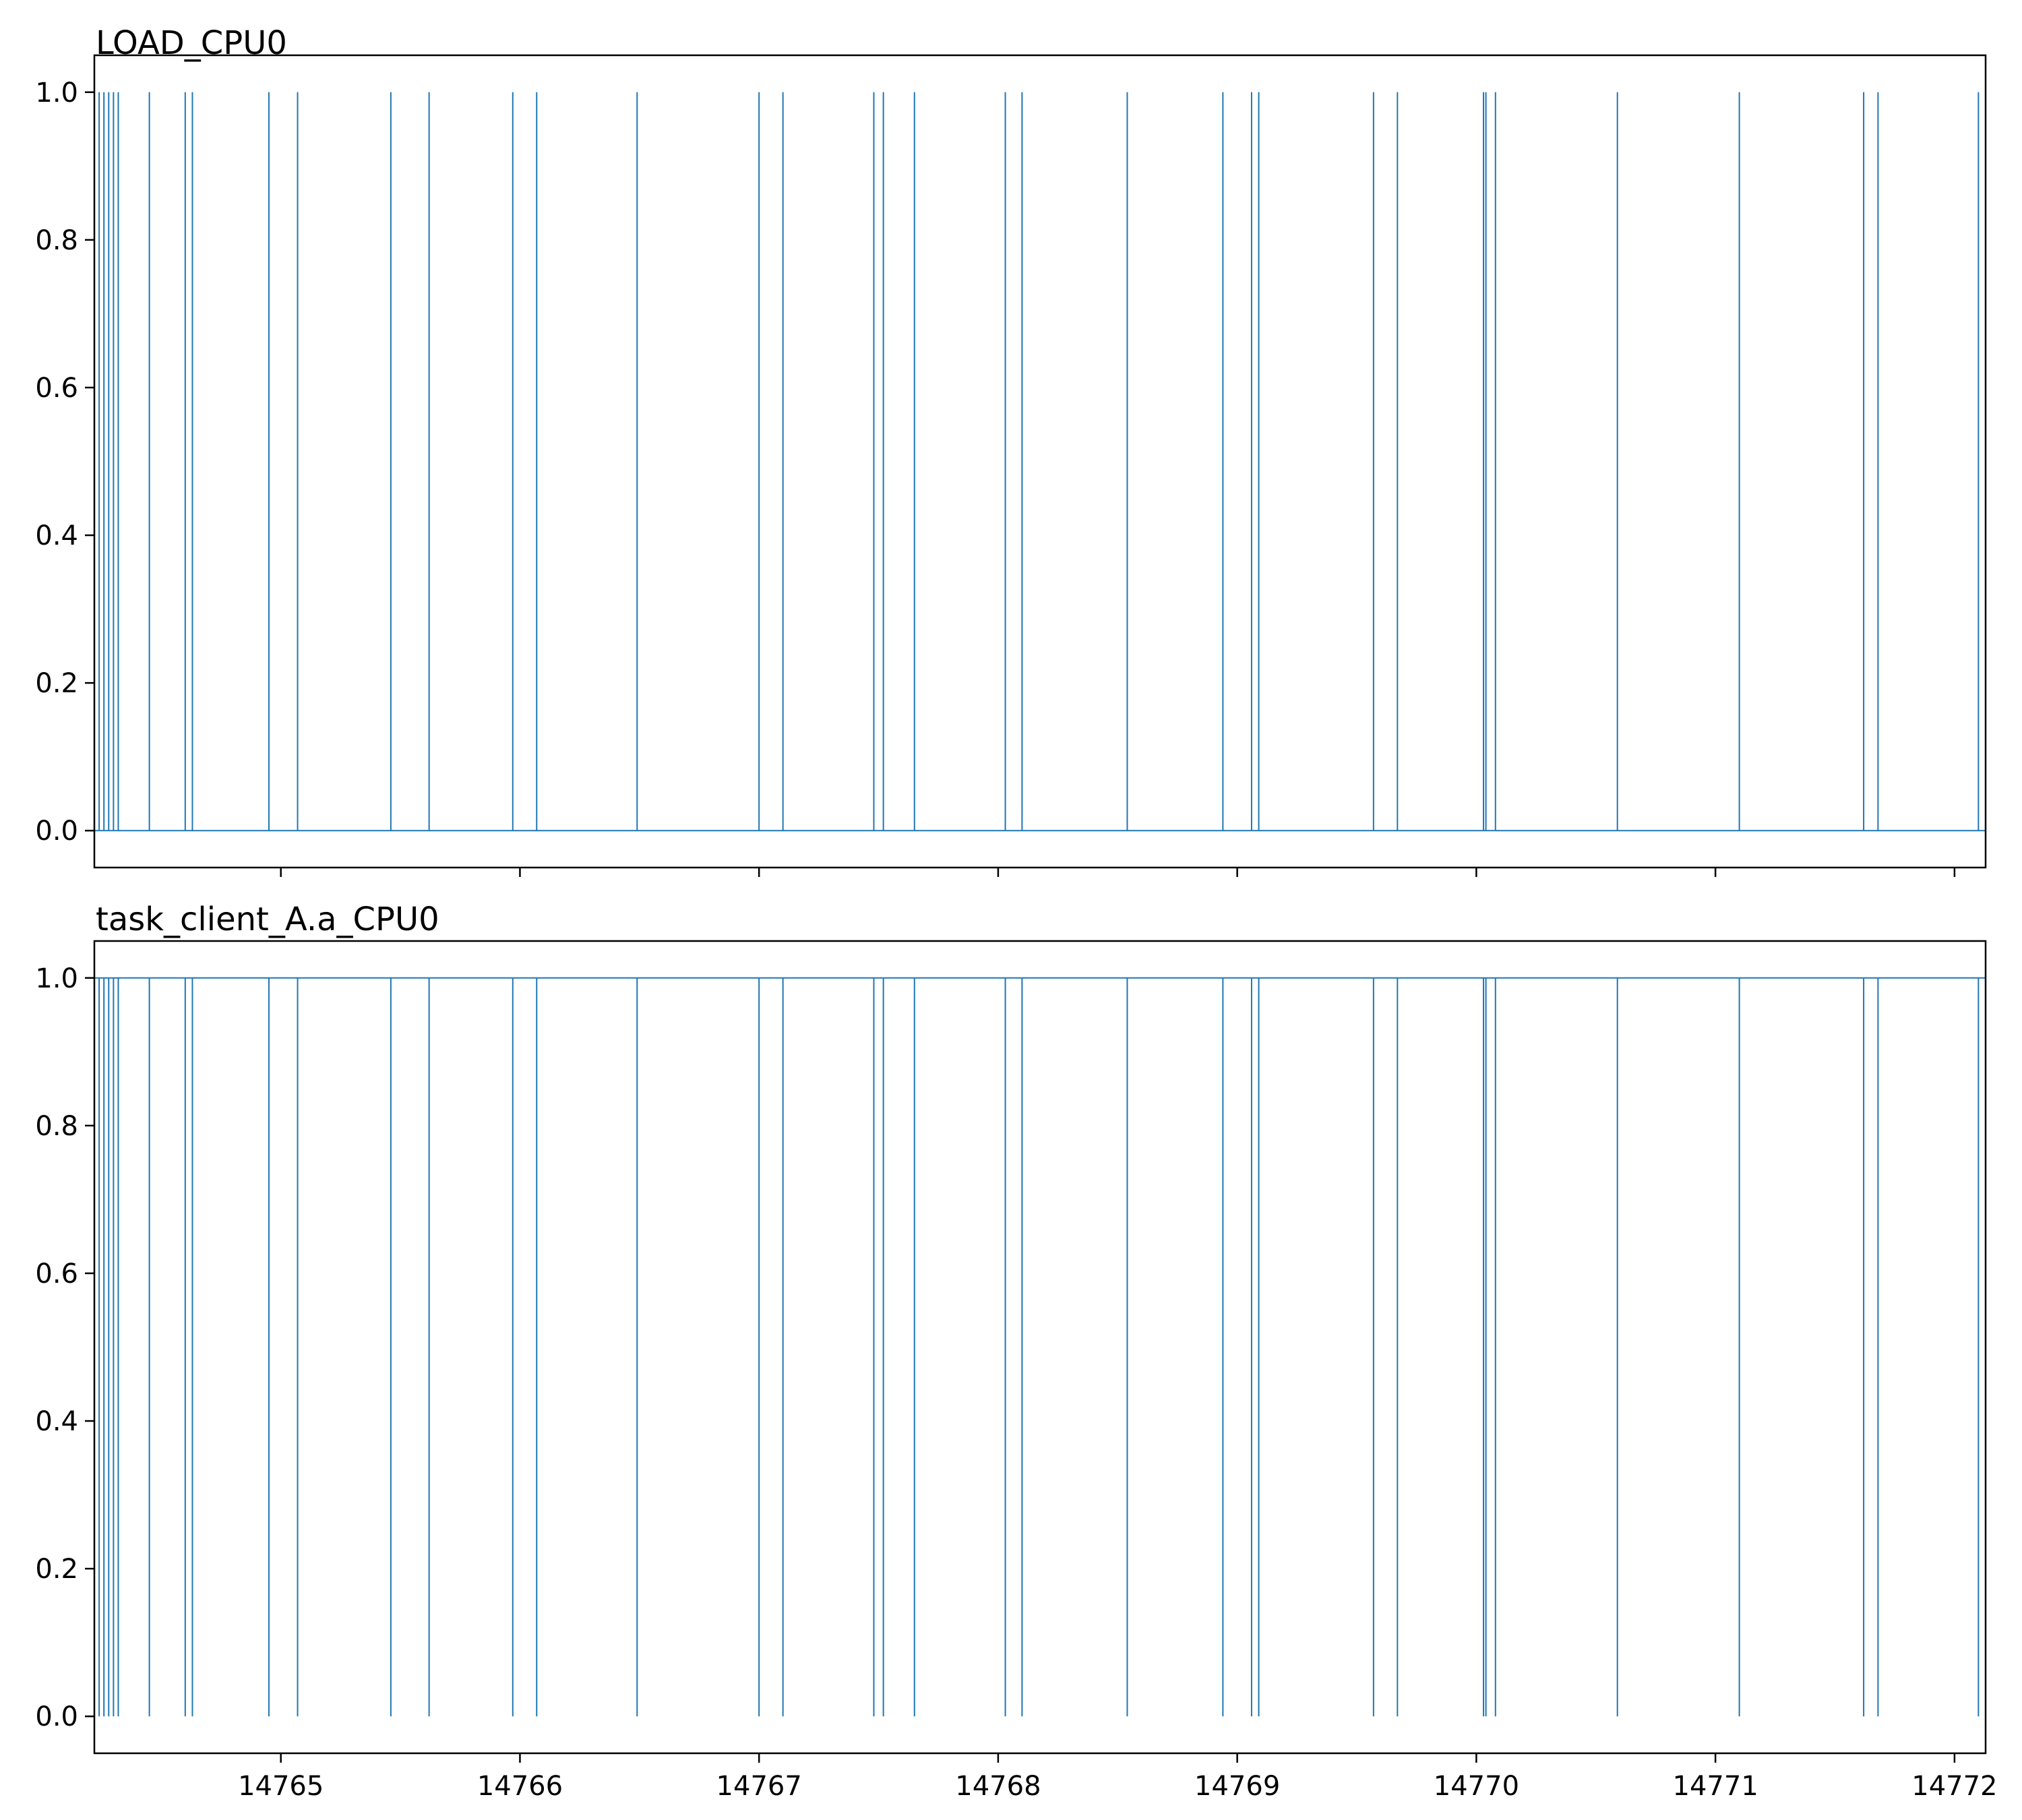 This screenshot has height=1820, width=2022. What do you see at coordinates (1118, 872) in the screenshot?
I see `x-axis-ticks` at bounding box center [1118, 872].